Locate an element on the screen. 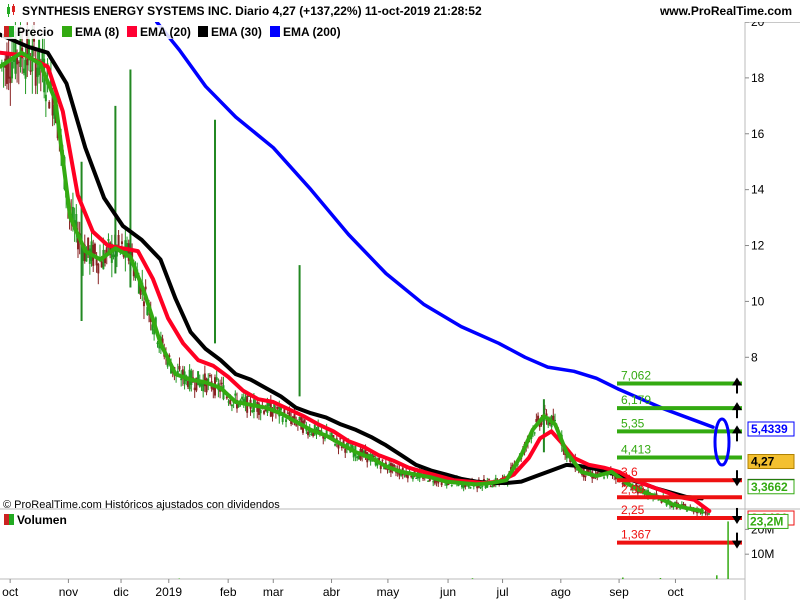 The width and height of the screenshot is (800, 600). x-tick-label: jul is located at coordinates (502, 592).